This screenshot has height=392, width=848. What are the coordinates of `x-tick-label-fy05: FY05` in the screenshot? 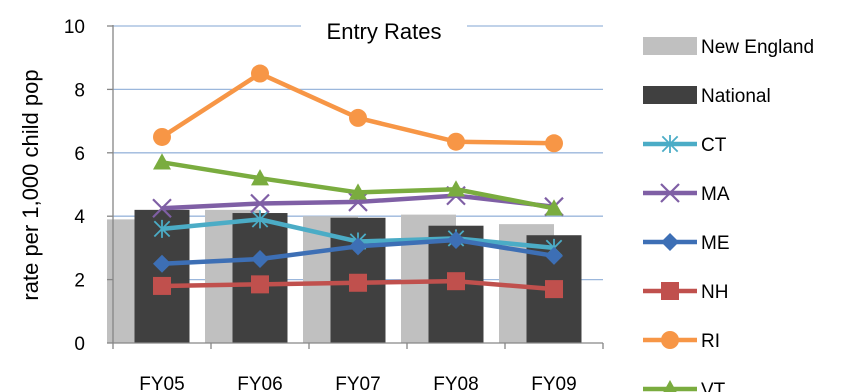 It's located at (161, 383).